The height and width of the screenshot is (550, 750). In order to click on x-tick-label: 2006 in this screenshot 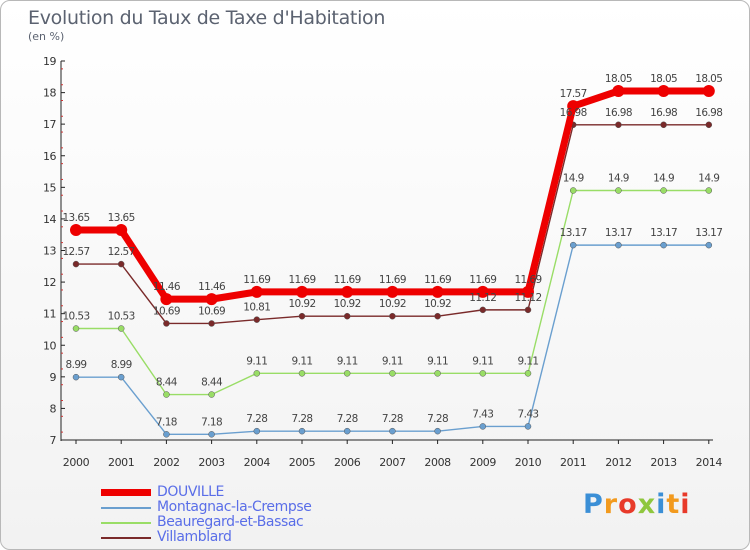, I will do `click(347, 462)`.